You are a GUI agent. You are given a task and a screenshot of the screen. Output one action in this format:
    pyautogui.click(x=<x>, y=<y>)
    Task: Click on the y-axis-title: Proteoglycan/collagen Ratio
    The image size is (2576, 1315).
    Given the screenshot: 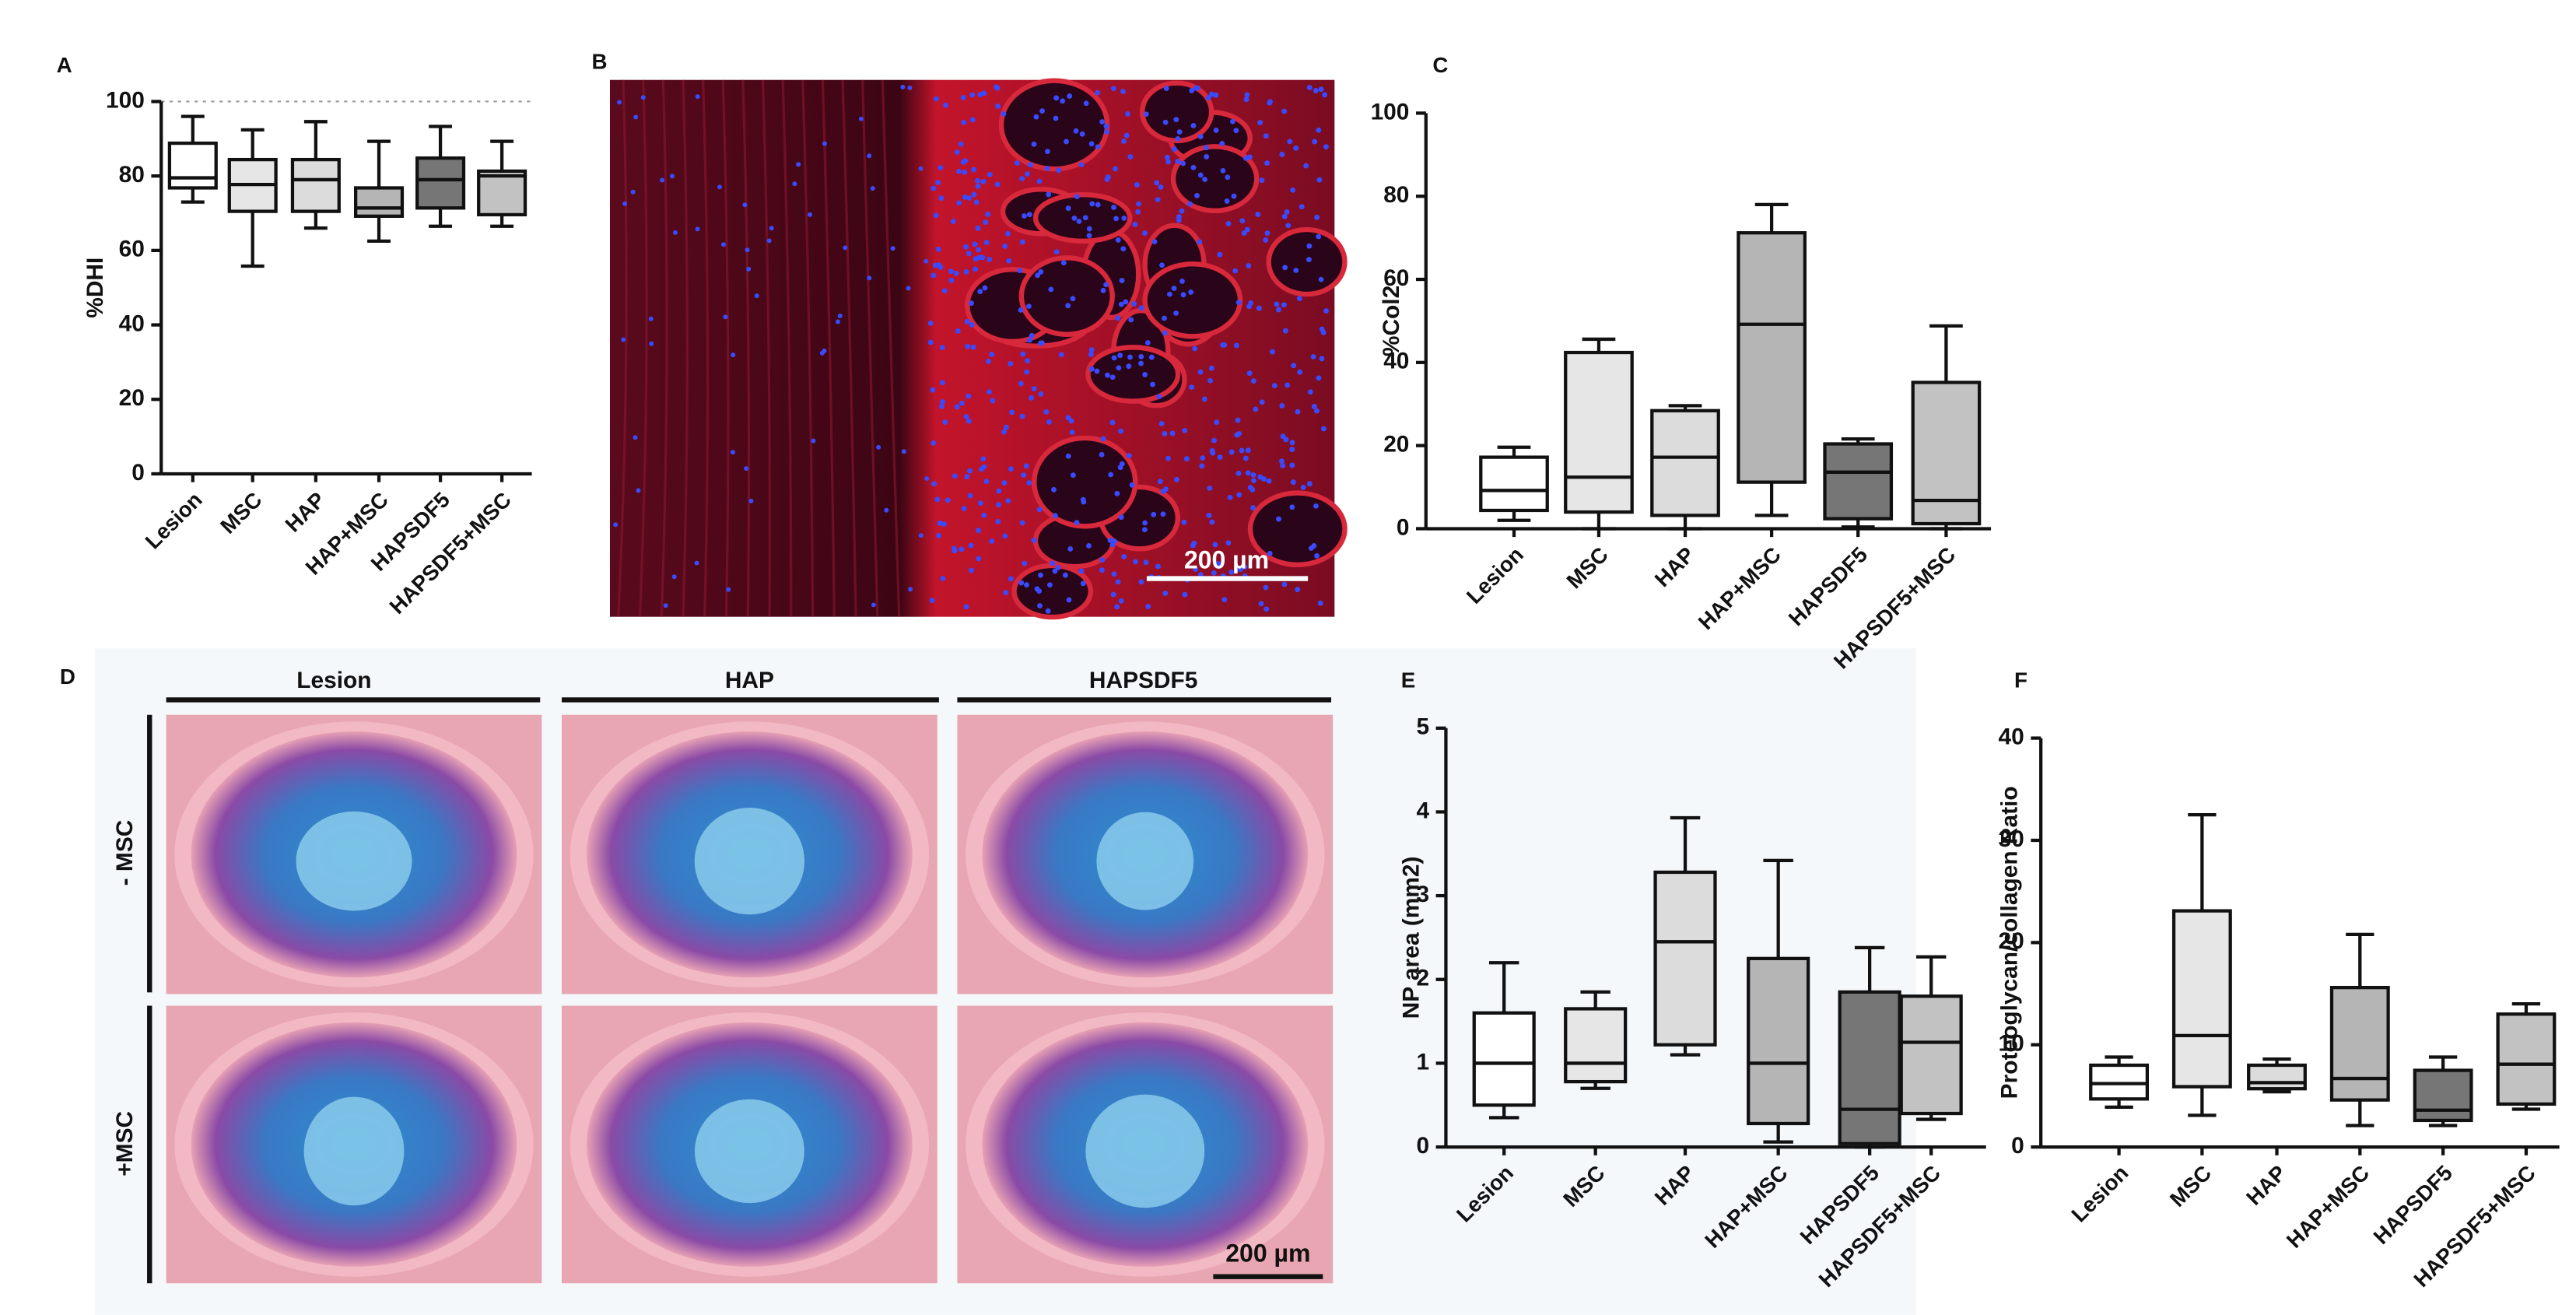 What is the action you would take?
    pyautogui.click(x=2010, y=943)
    